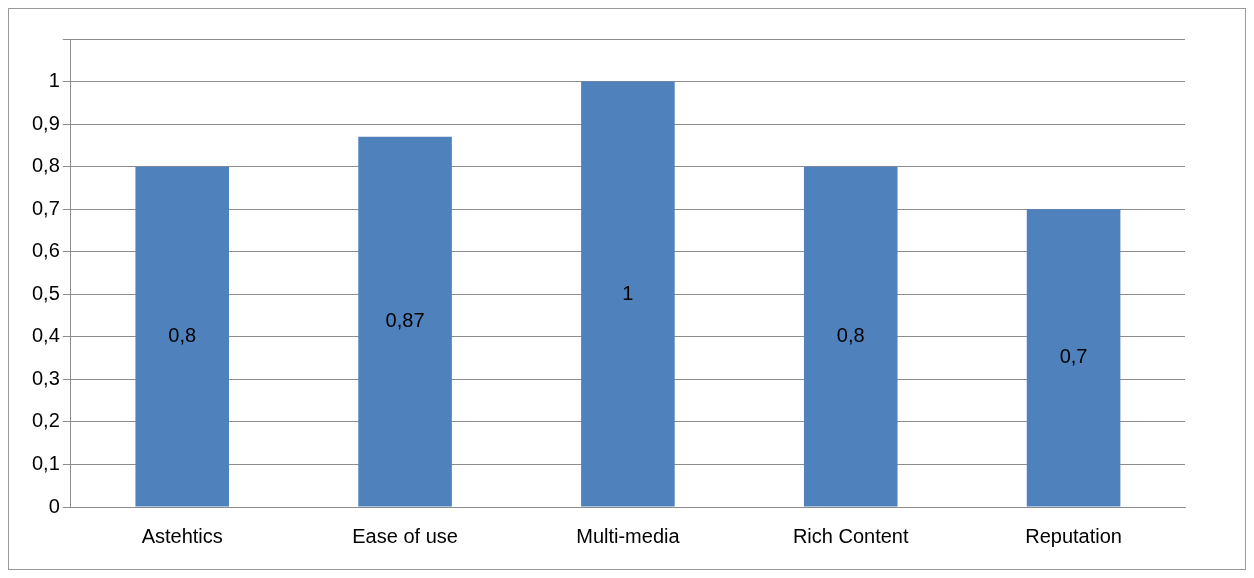 Image resolution: width=1254 pixels, height=578 pixels. What do you see at coordinates (850, 535) in the screenshot?
I see `x-tick-label: Rich Content` at bounding box center [850, 535].